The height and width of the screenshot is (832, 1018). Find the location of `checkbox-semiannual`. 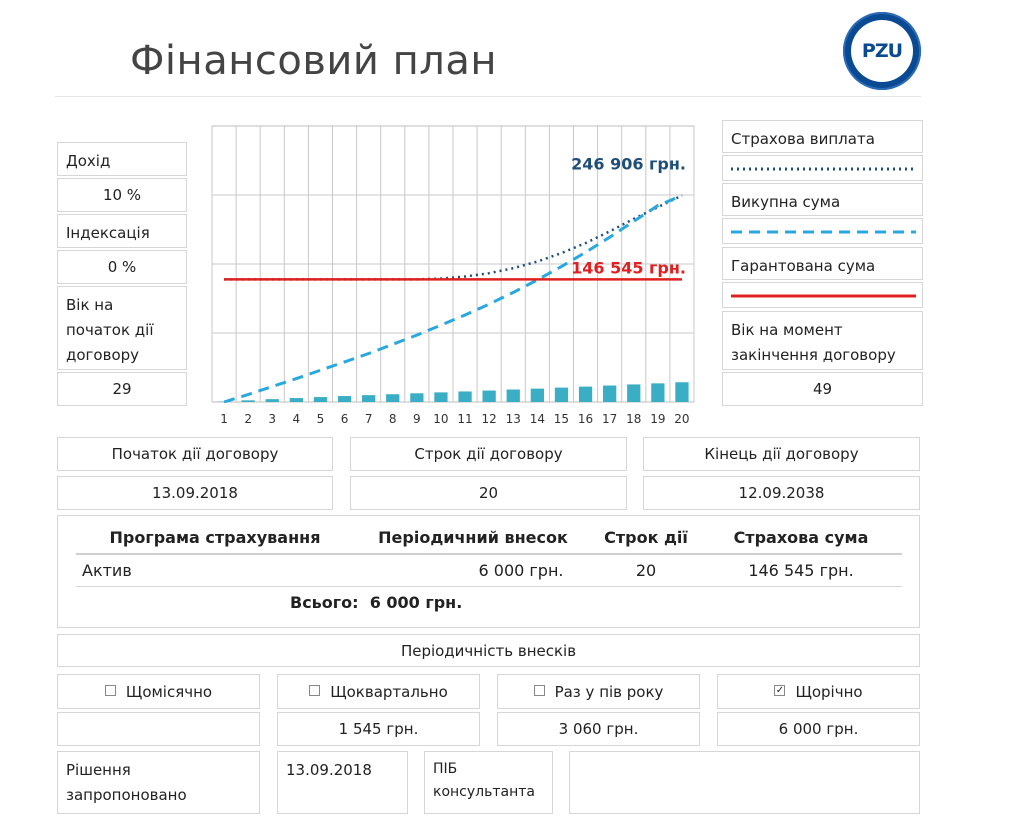

checkbox-semiannual is located at coordinates (539, 690).